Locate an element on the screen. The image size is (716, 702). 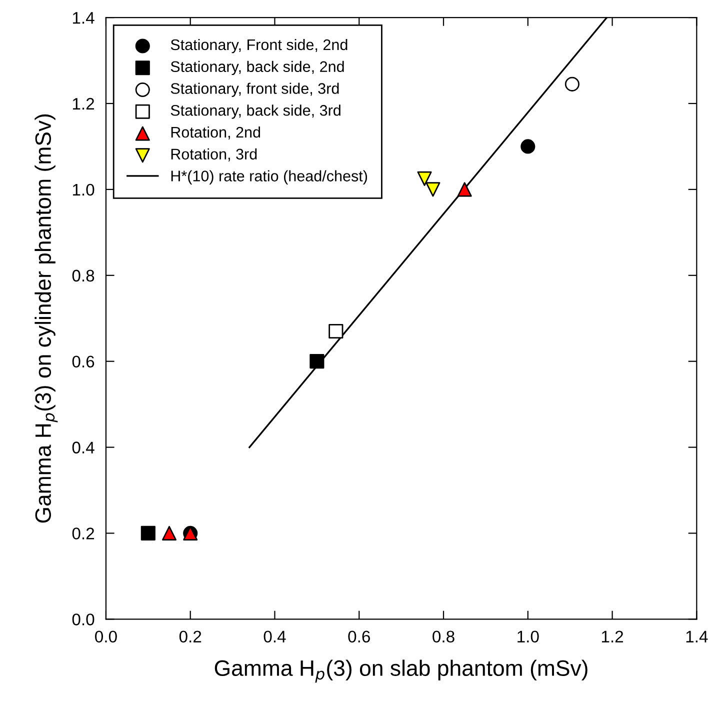
y-axis-title: Gamma H$_{p}$(3) on cylinder phantom (mSv) is located at coordinates (46, 318).